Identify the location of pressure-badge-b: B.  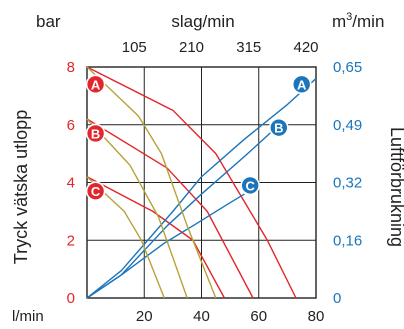
(95, 133).